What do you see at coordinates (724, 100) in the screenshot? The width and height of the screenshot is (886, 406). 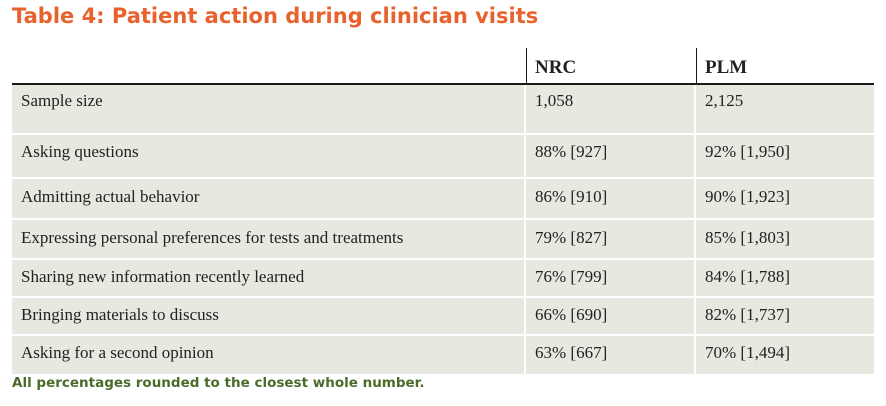 I see `plm-value: 2,125` at bounding box center [724, 100].